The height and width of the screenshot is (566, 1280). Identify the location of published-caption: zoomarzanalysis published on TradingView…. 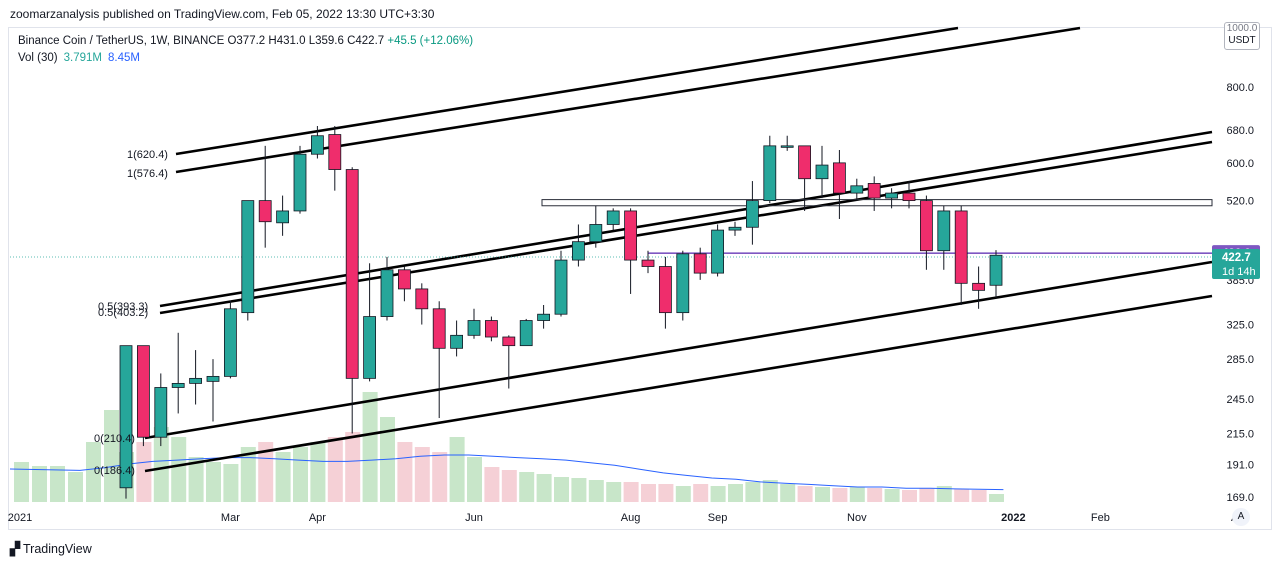
(222, 14).